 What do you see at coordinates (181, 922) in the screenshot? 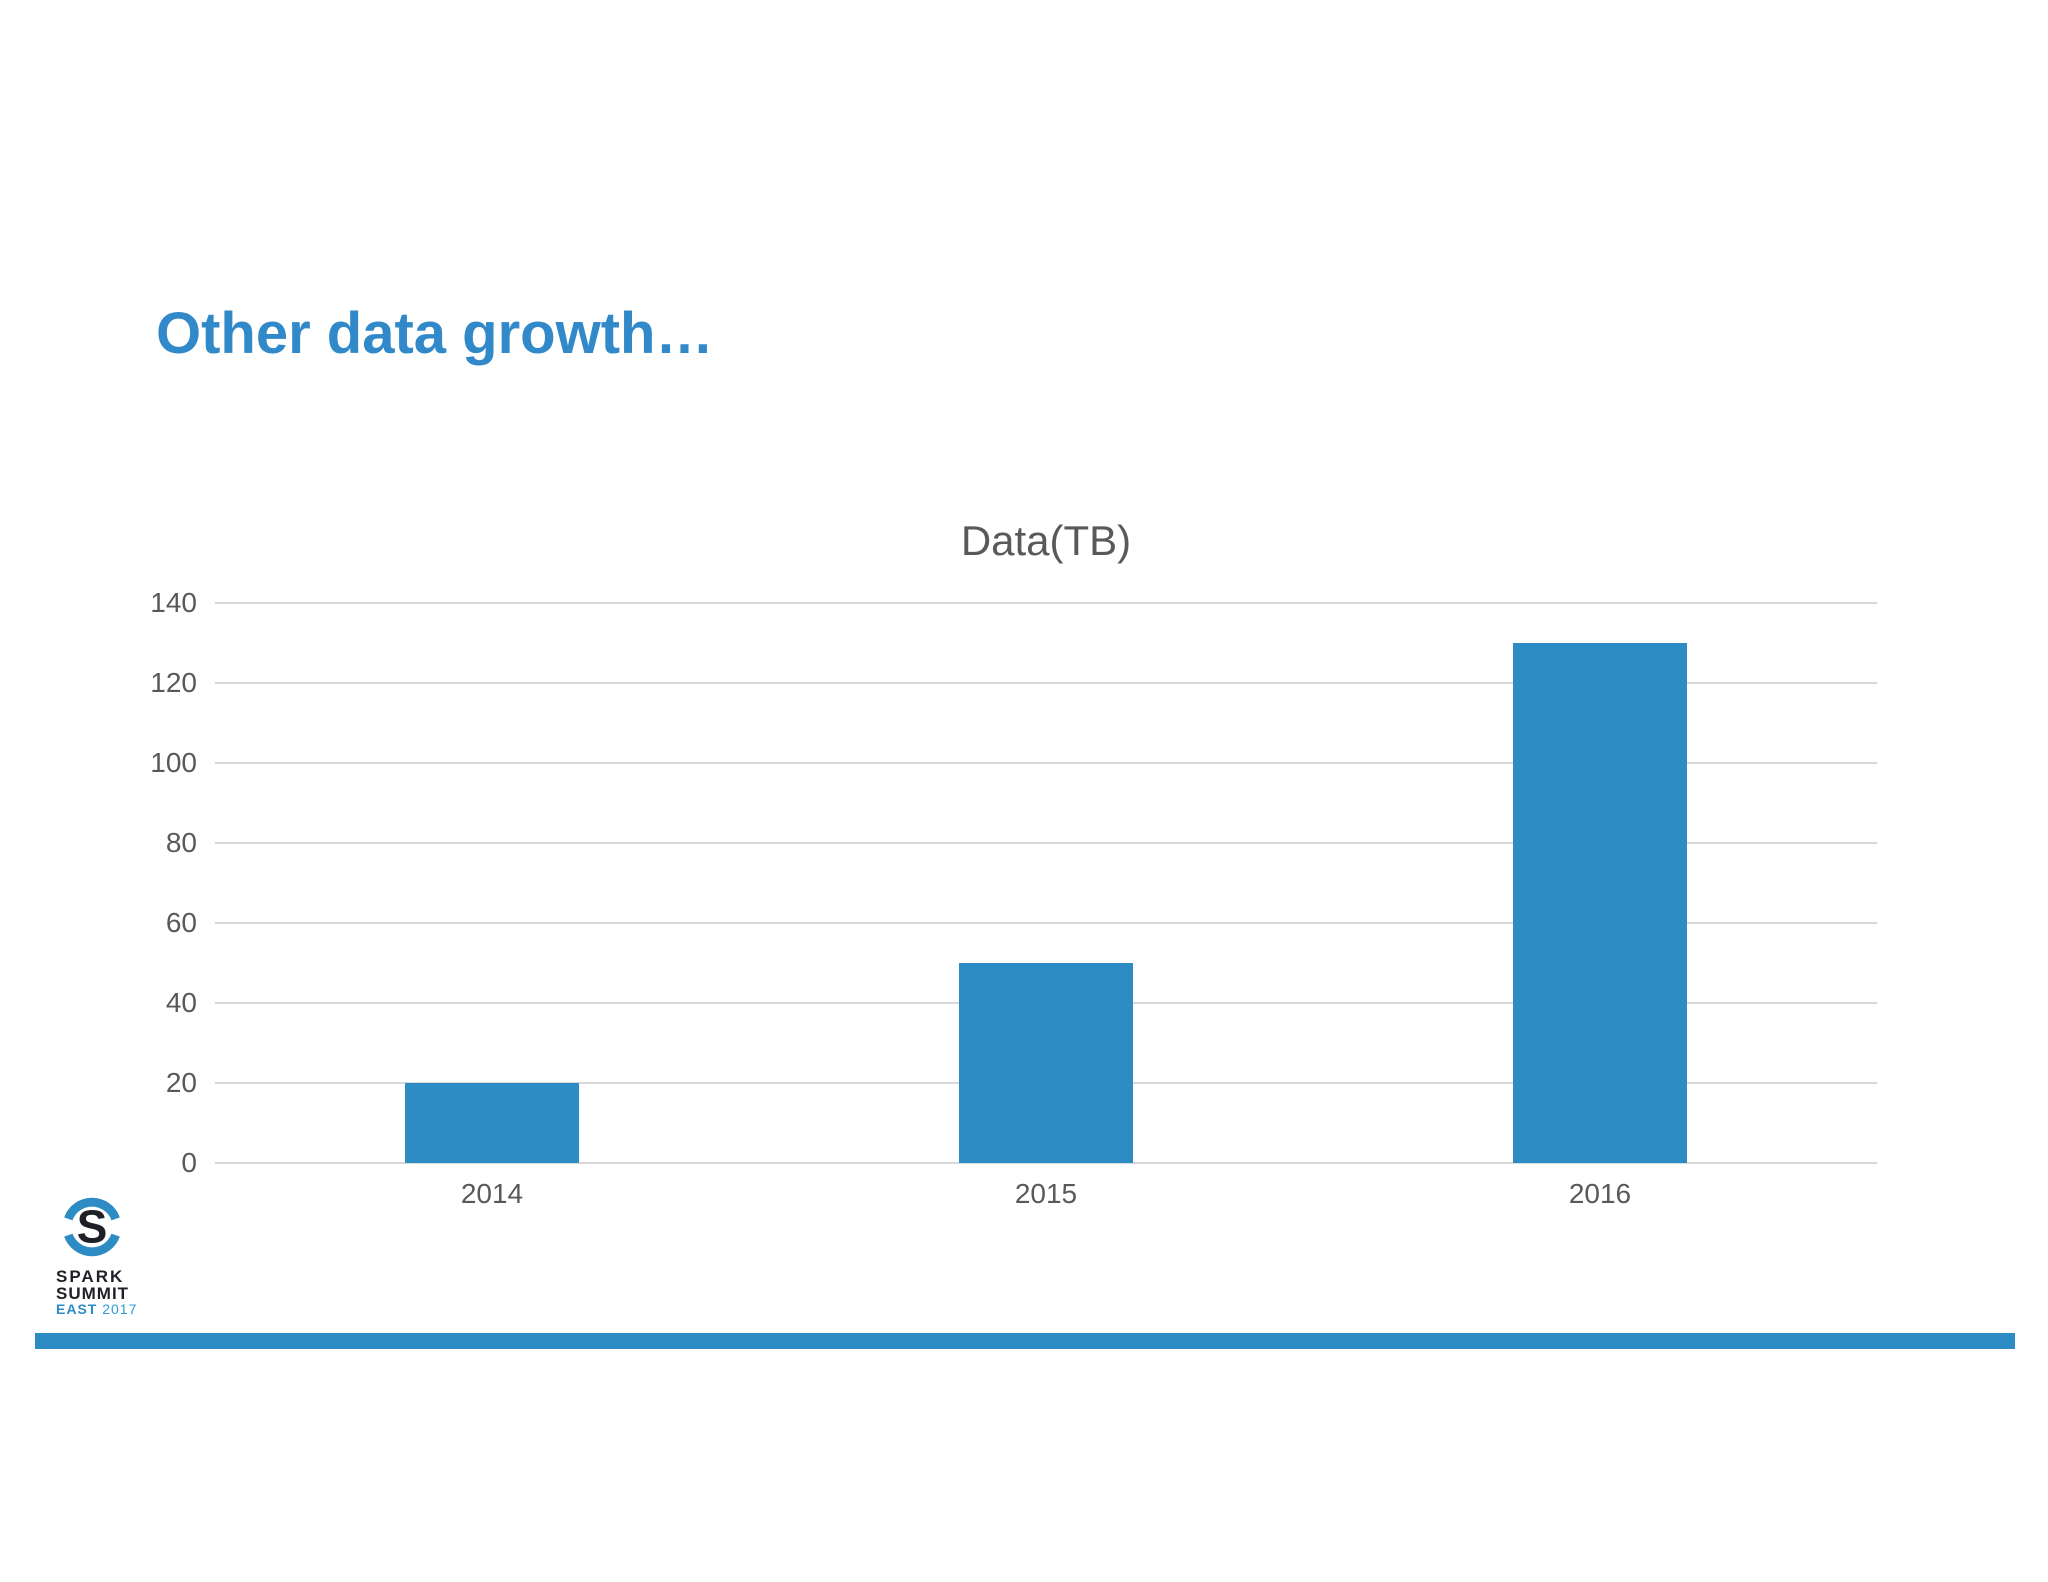
I see `y-axis-tick-label: 60` at bounding box center [181, 922].